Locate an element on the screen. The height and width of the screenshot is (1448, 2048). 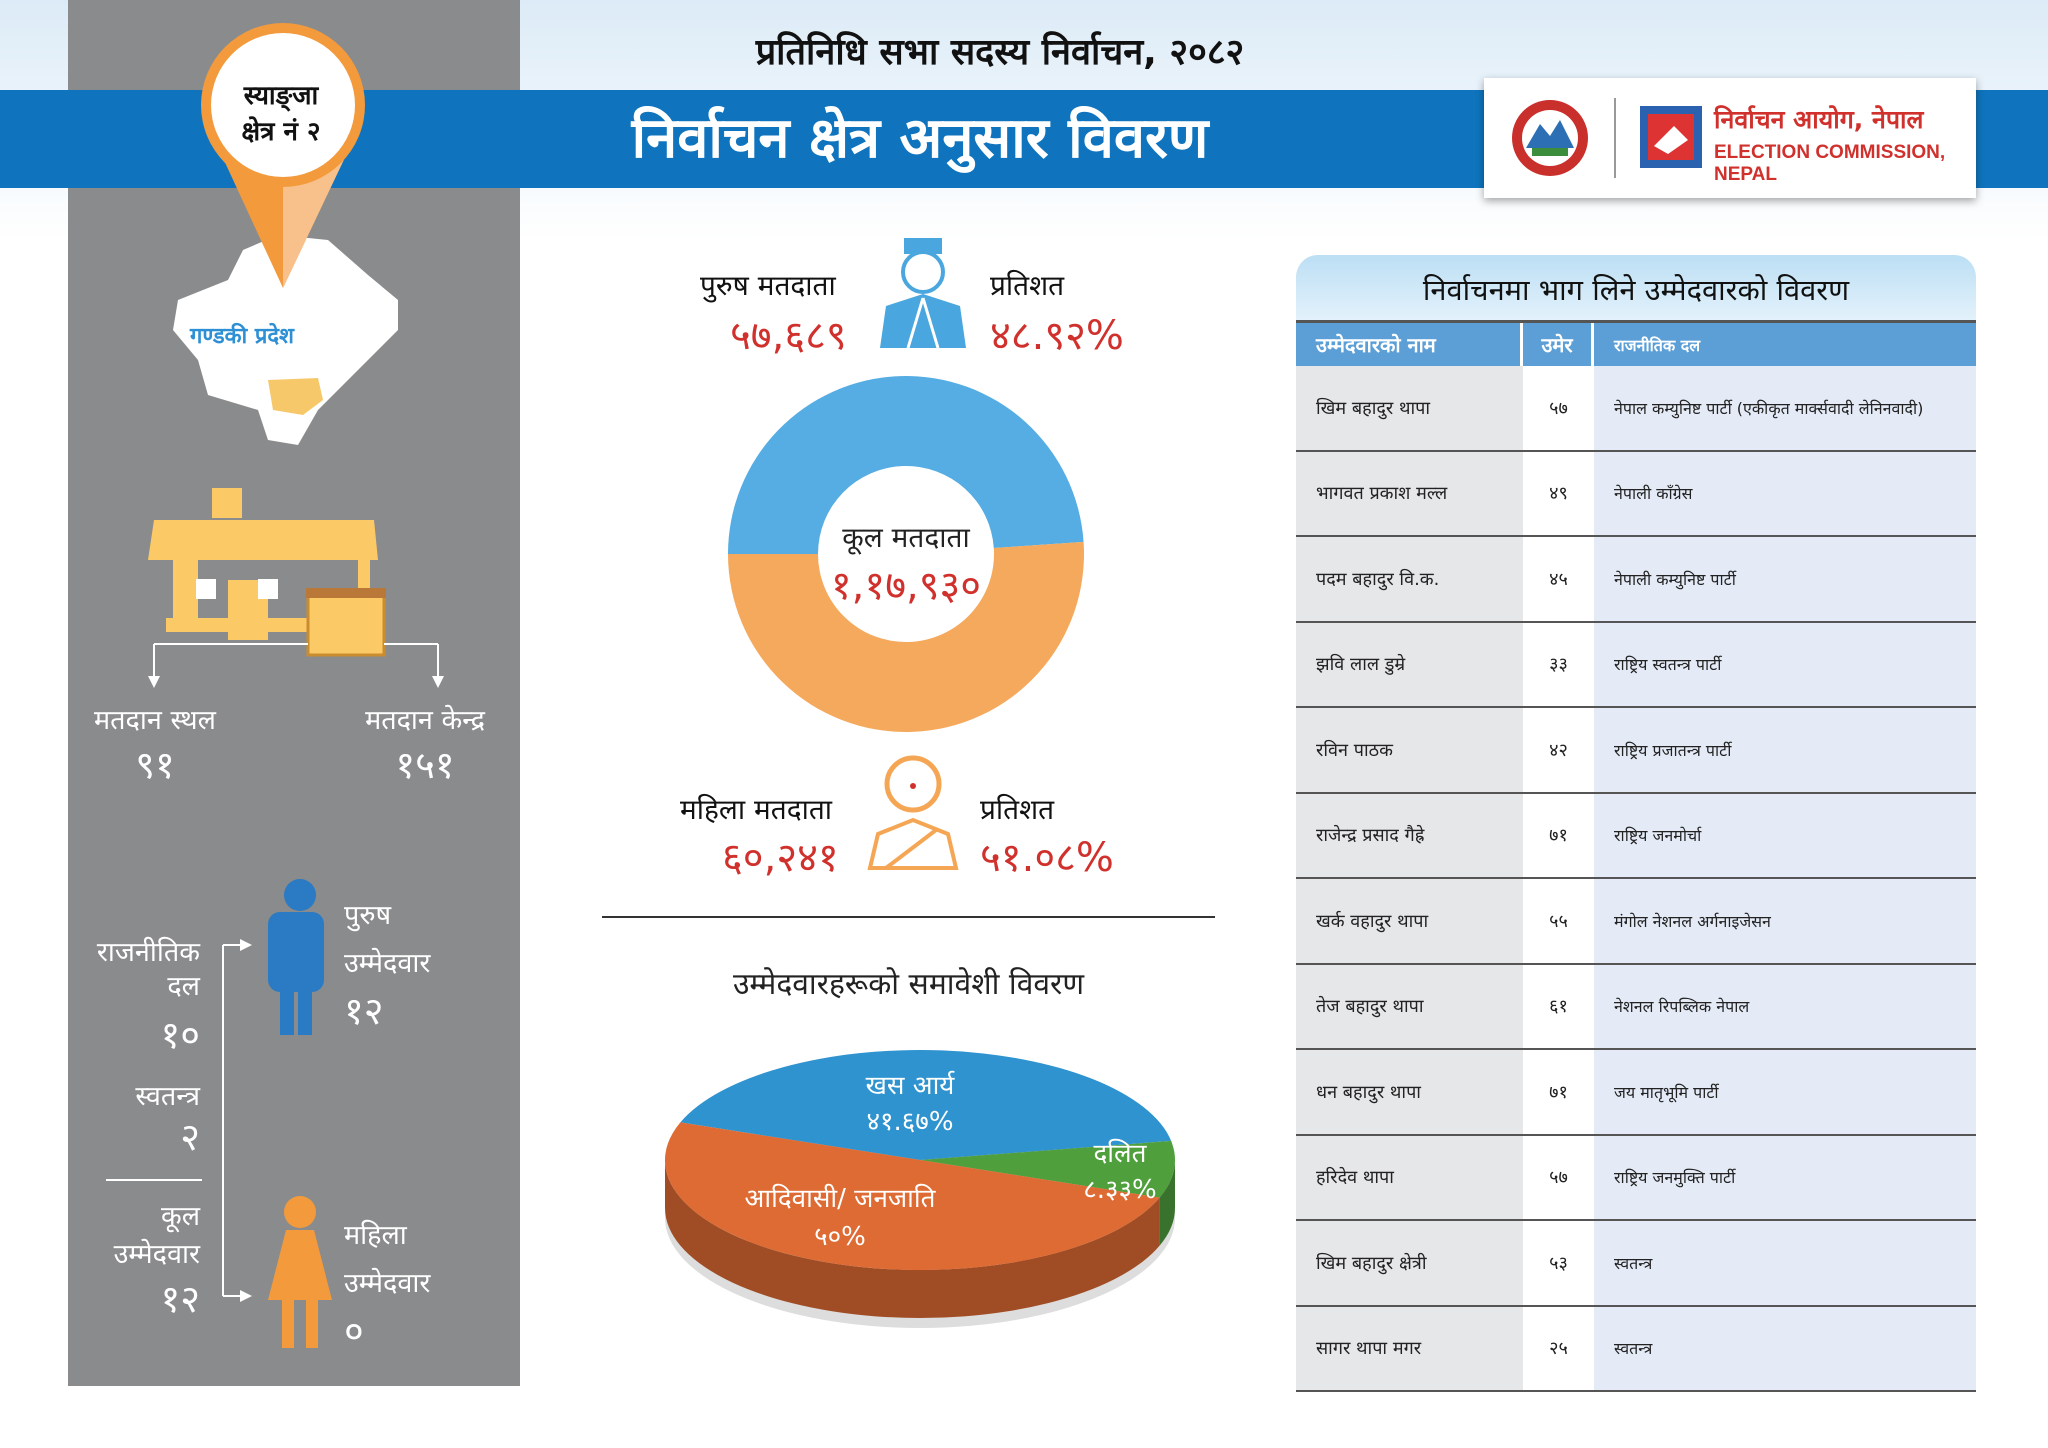
party-value: १० is located at coordinates (180, 1035).